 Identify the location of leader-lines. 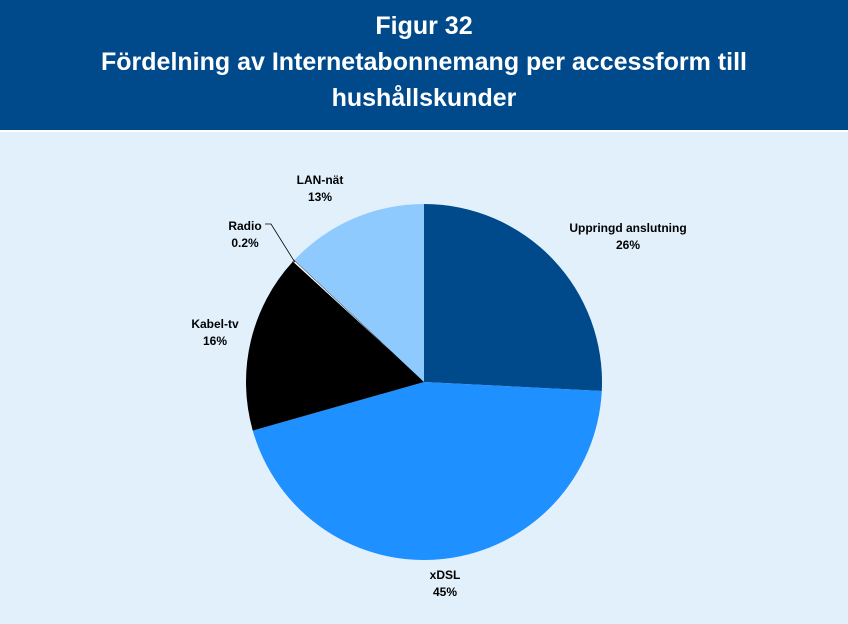
(280, 243).